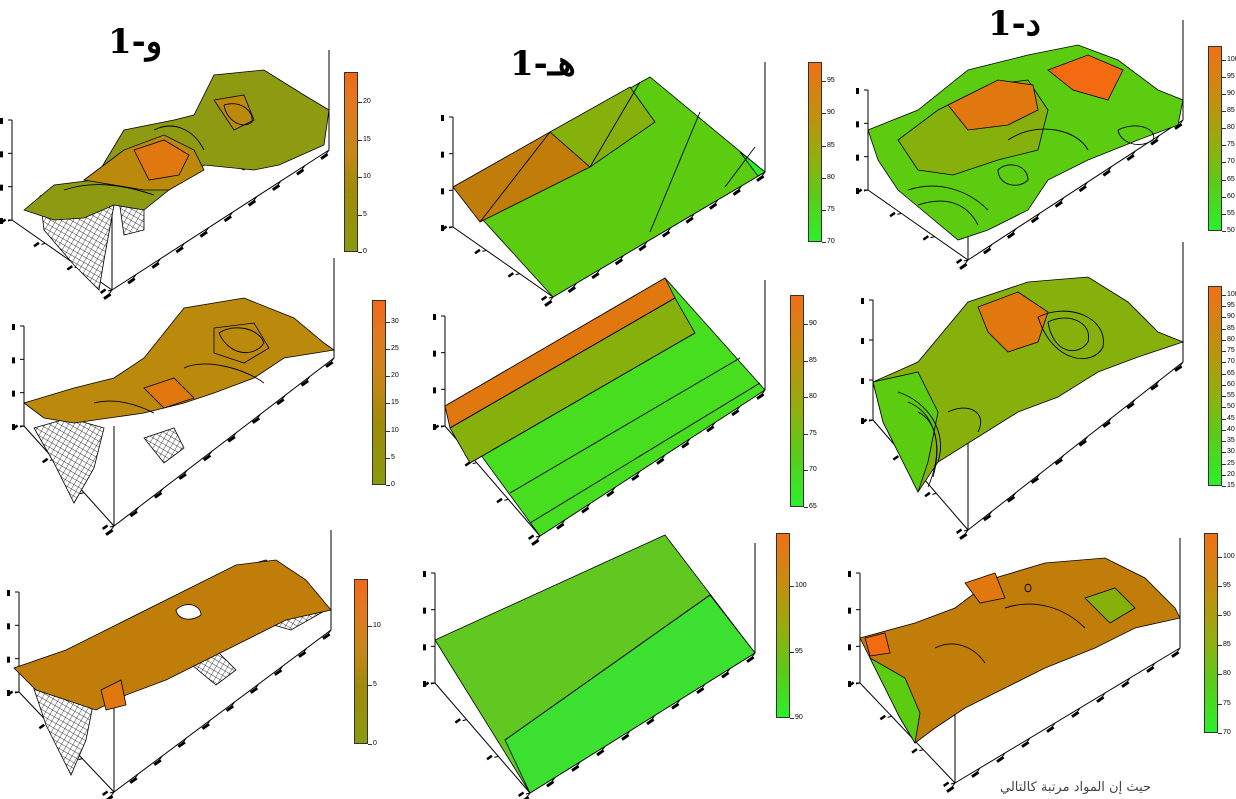 This screenshot has height=799, width=1236. I want to click on colorbar-tick-label: 95, so click(1231, 76).